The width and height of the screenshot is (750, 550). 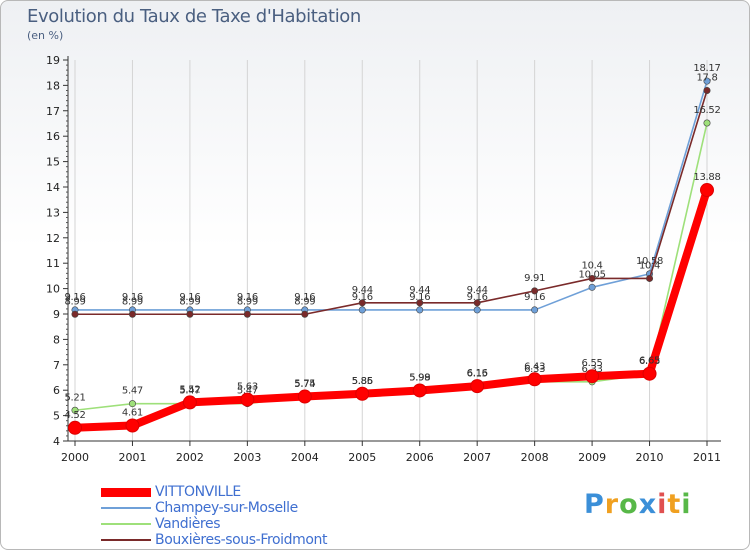 I want to click on y-tick-label: 12, so click(x=53, y=238).